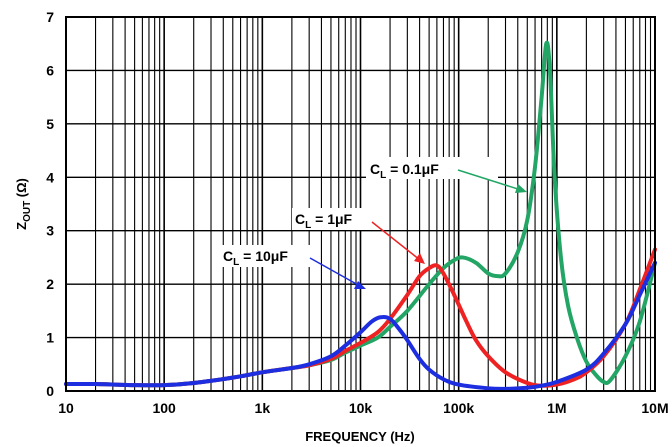  I want to click on annotation-cl-1uf-arrow, so click(396, 241).